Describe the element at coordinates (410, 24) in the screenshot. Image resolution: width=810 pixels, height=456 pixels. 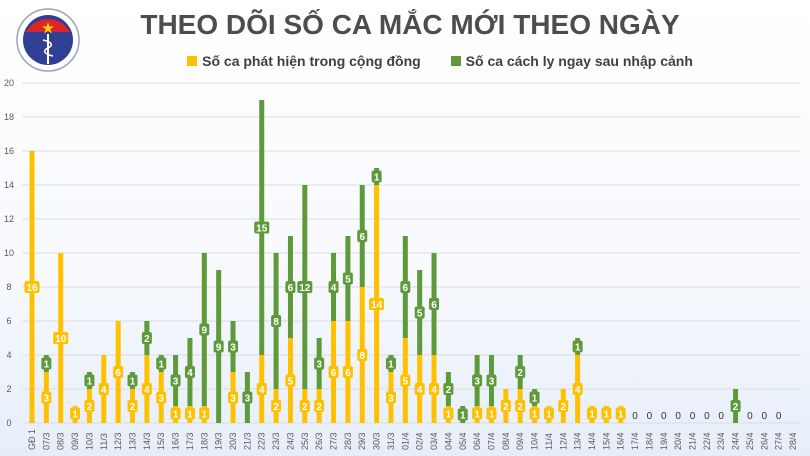
I see `chart-title: THEO DÕI SỐ CA MẮC MỚI THEO NGÀY` at that location.